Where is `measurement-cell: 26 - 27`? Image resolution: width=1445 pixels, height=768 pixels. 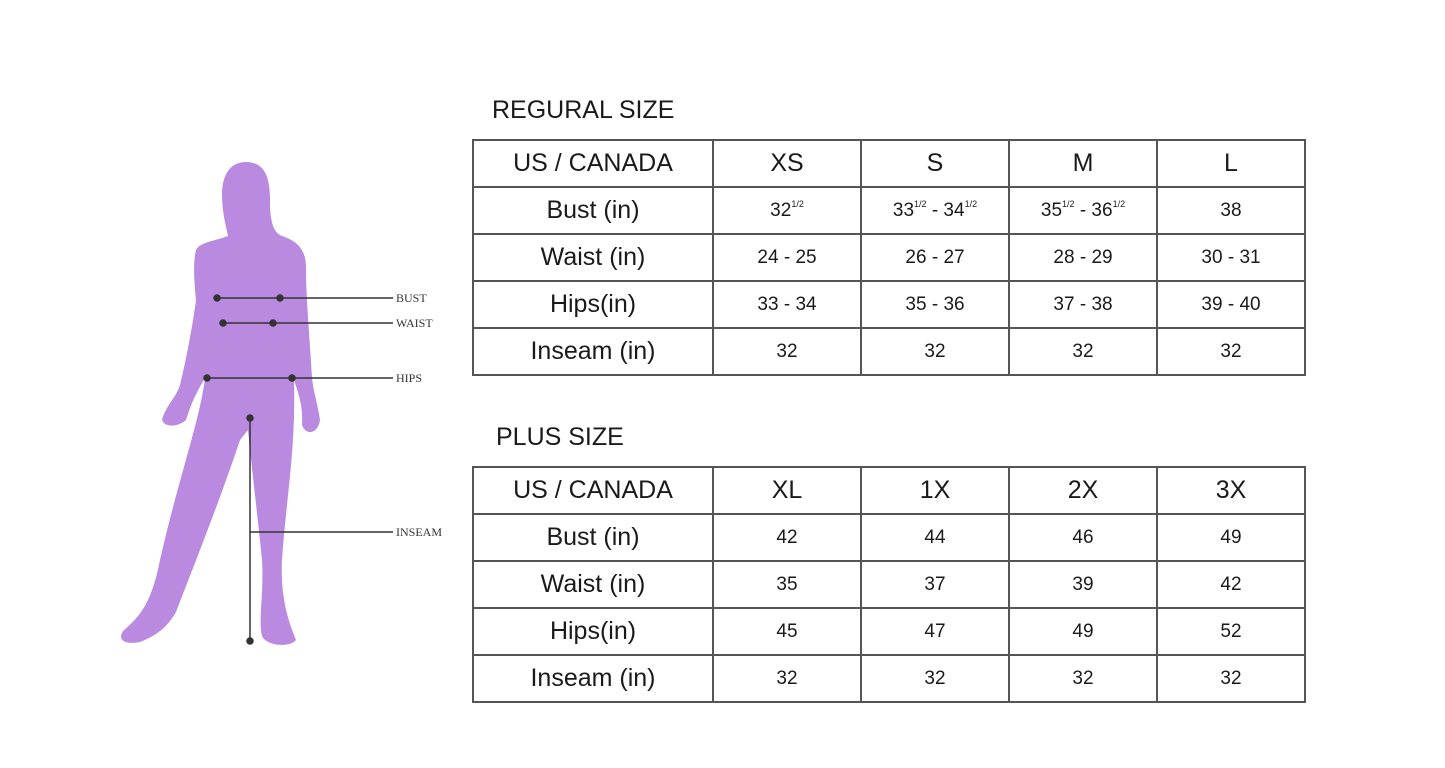 measurement-cell: 26 - 27 is located at coordinates (935, 257).